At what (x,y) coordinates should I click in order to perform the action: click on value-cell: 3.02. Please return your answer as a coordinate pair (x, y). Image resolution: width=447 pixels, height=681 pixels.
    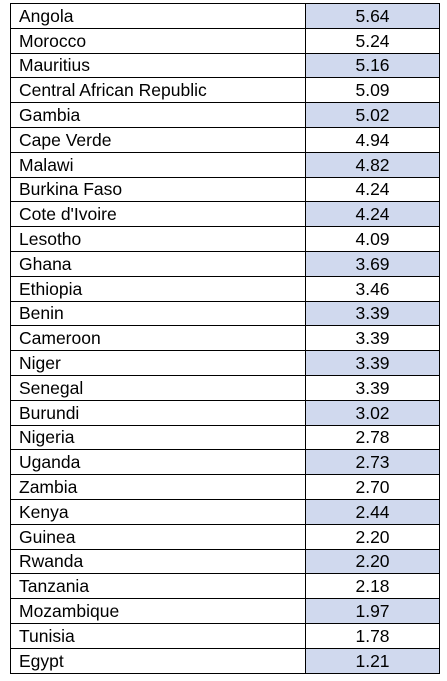
    Looking at the image, I should click on (372, 412).